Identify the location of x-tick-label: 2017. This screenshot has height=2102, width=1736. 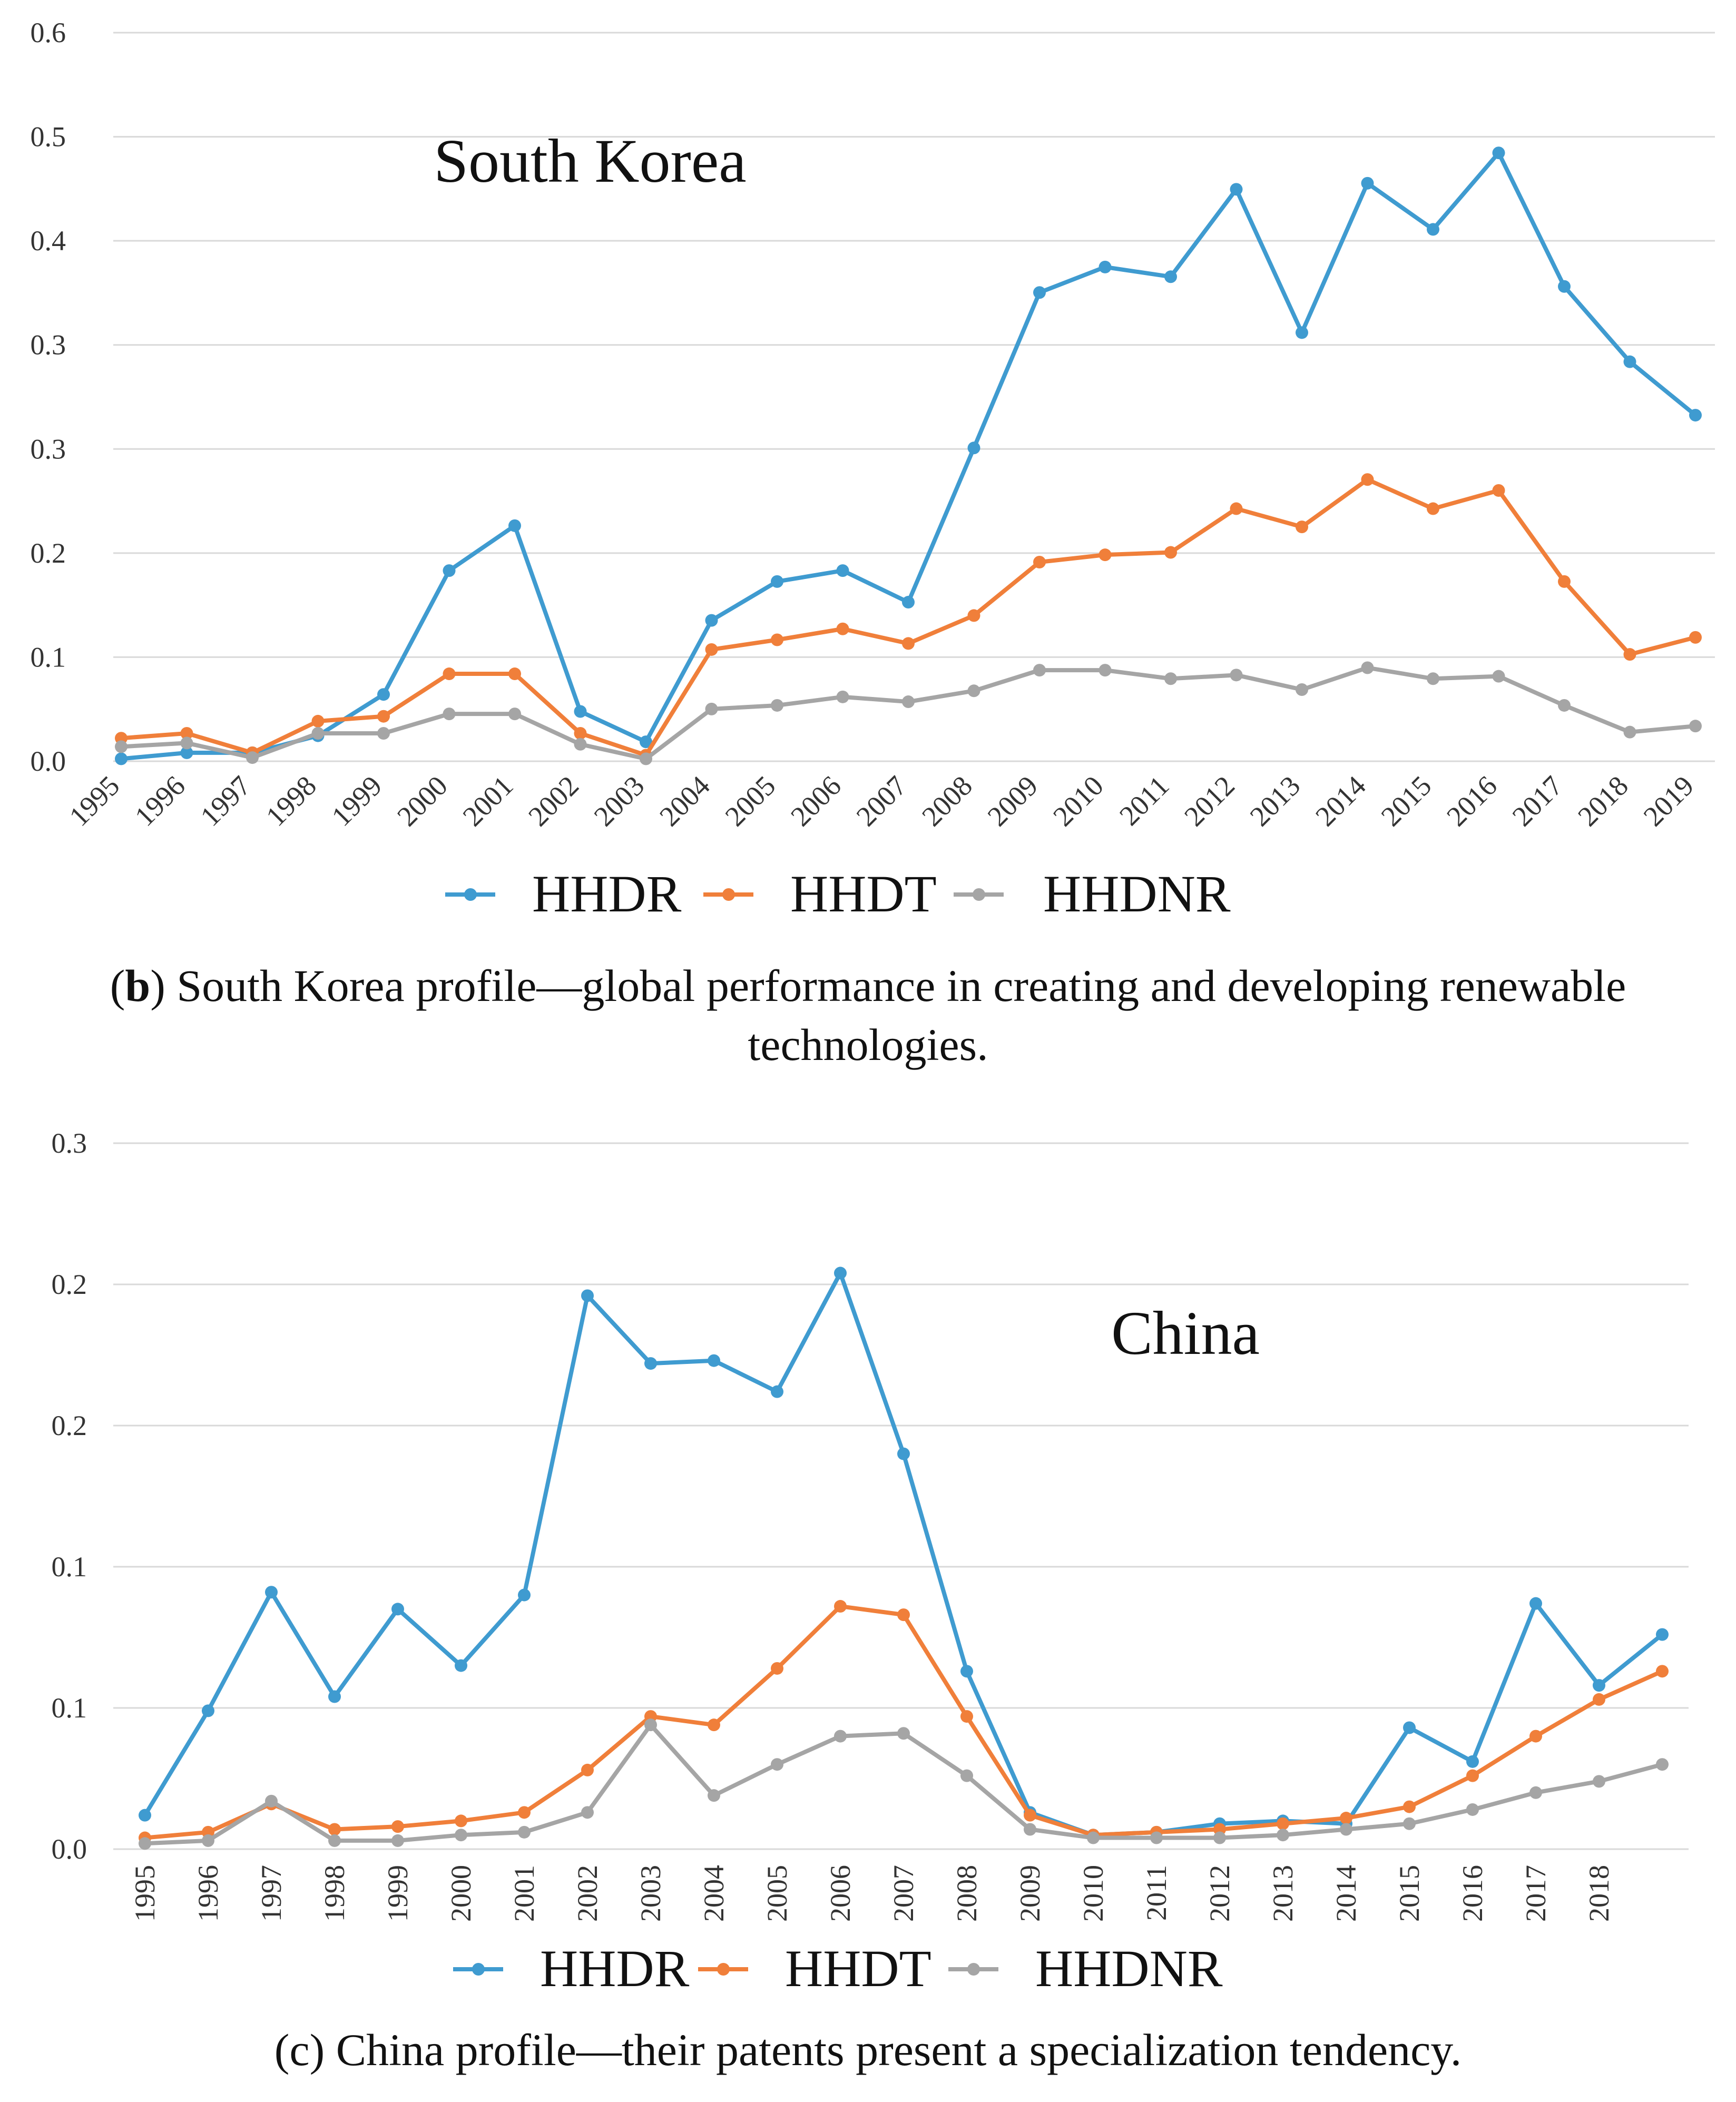
(1536, 1894).